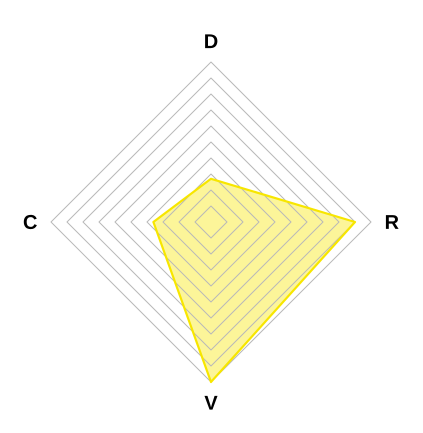  Describe the element at coordinates (30, 222) in the screenshot. I see `spoke-label: C` at that location.